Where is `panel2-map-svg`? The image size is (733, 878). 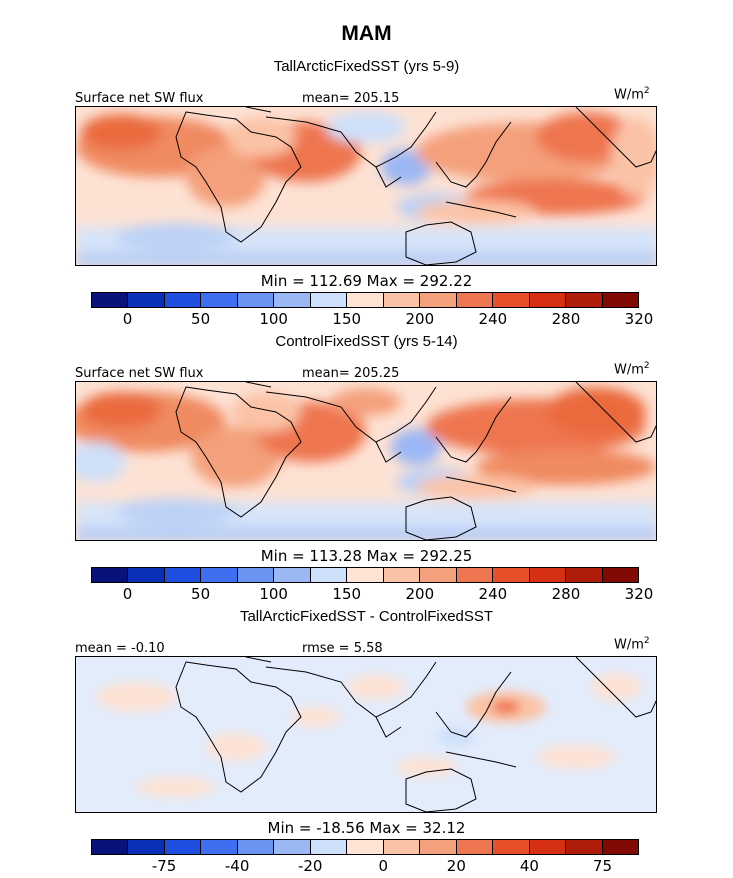
panel2-map-svg is located at coordinates (366, 461).